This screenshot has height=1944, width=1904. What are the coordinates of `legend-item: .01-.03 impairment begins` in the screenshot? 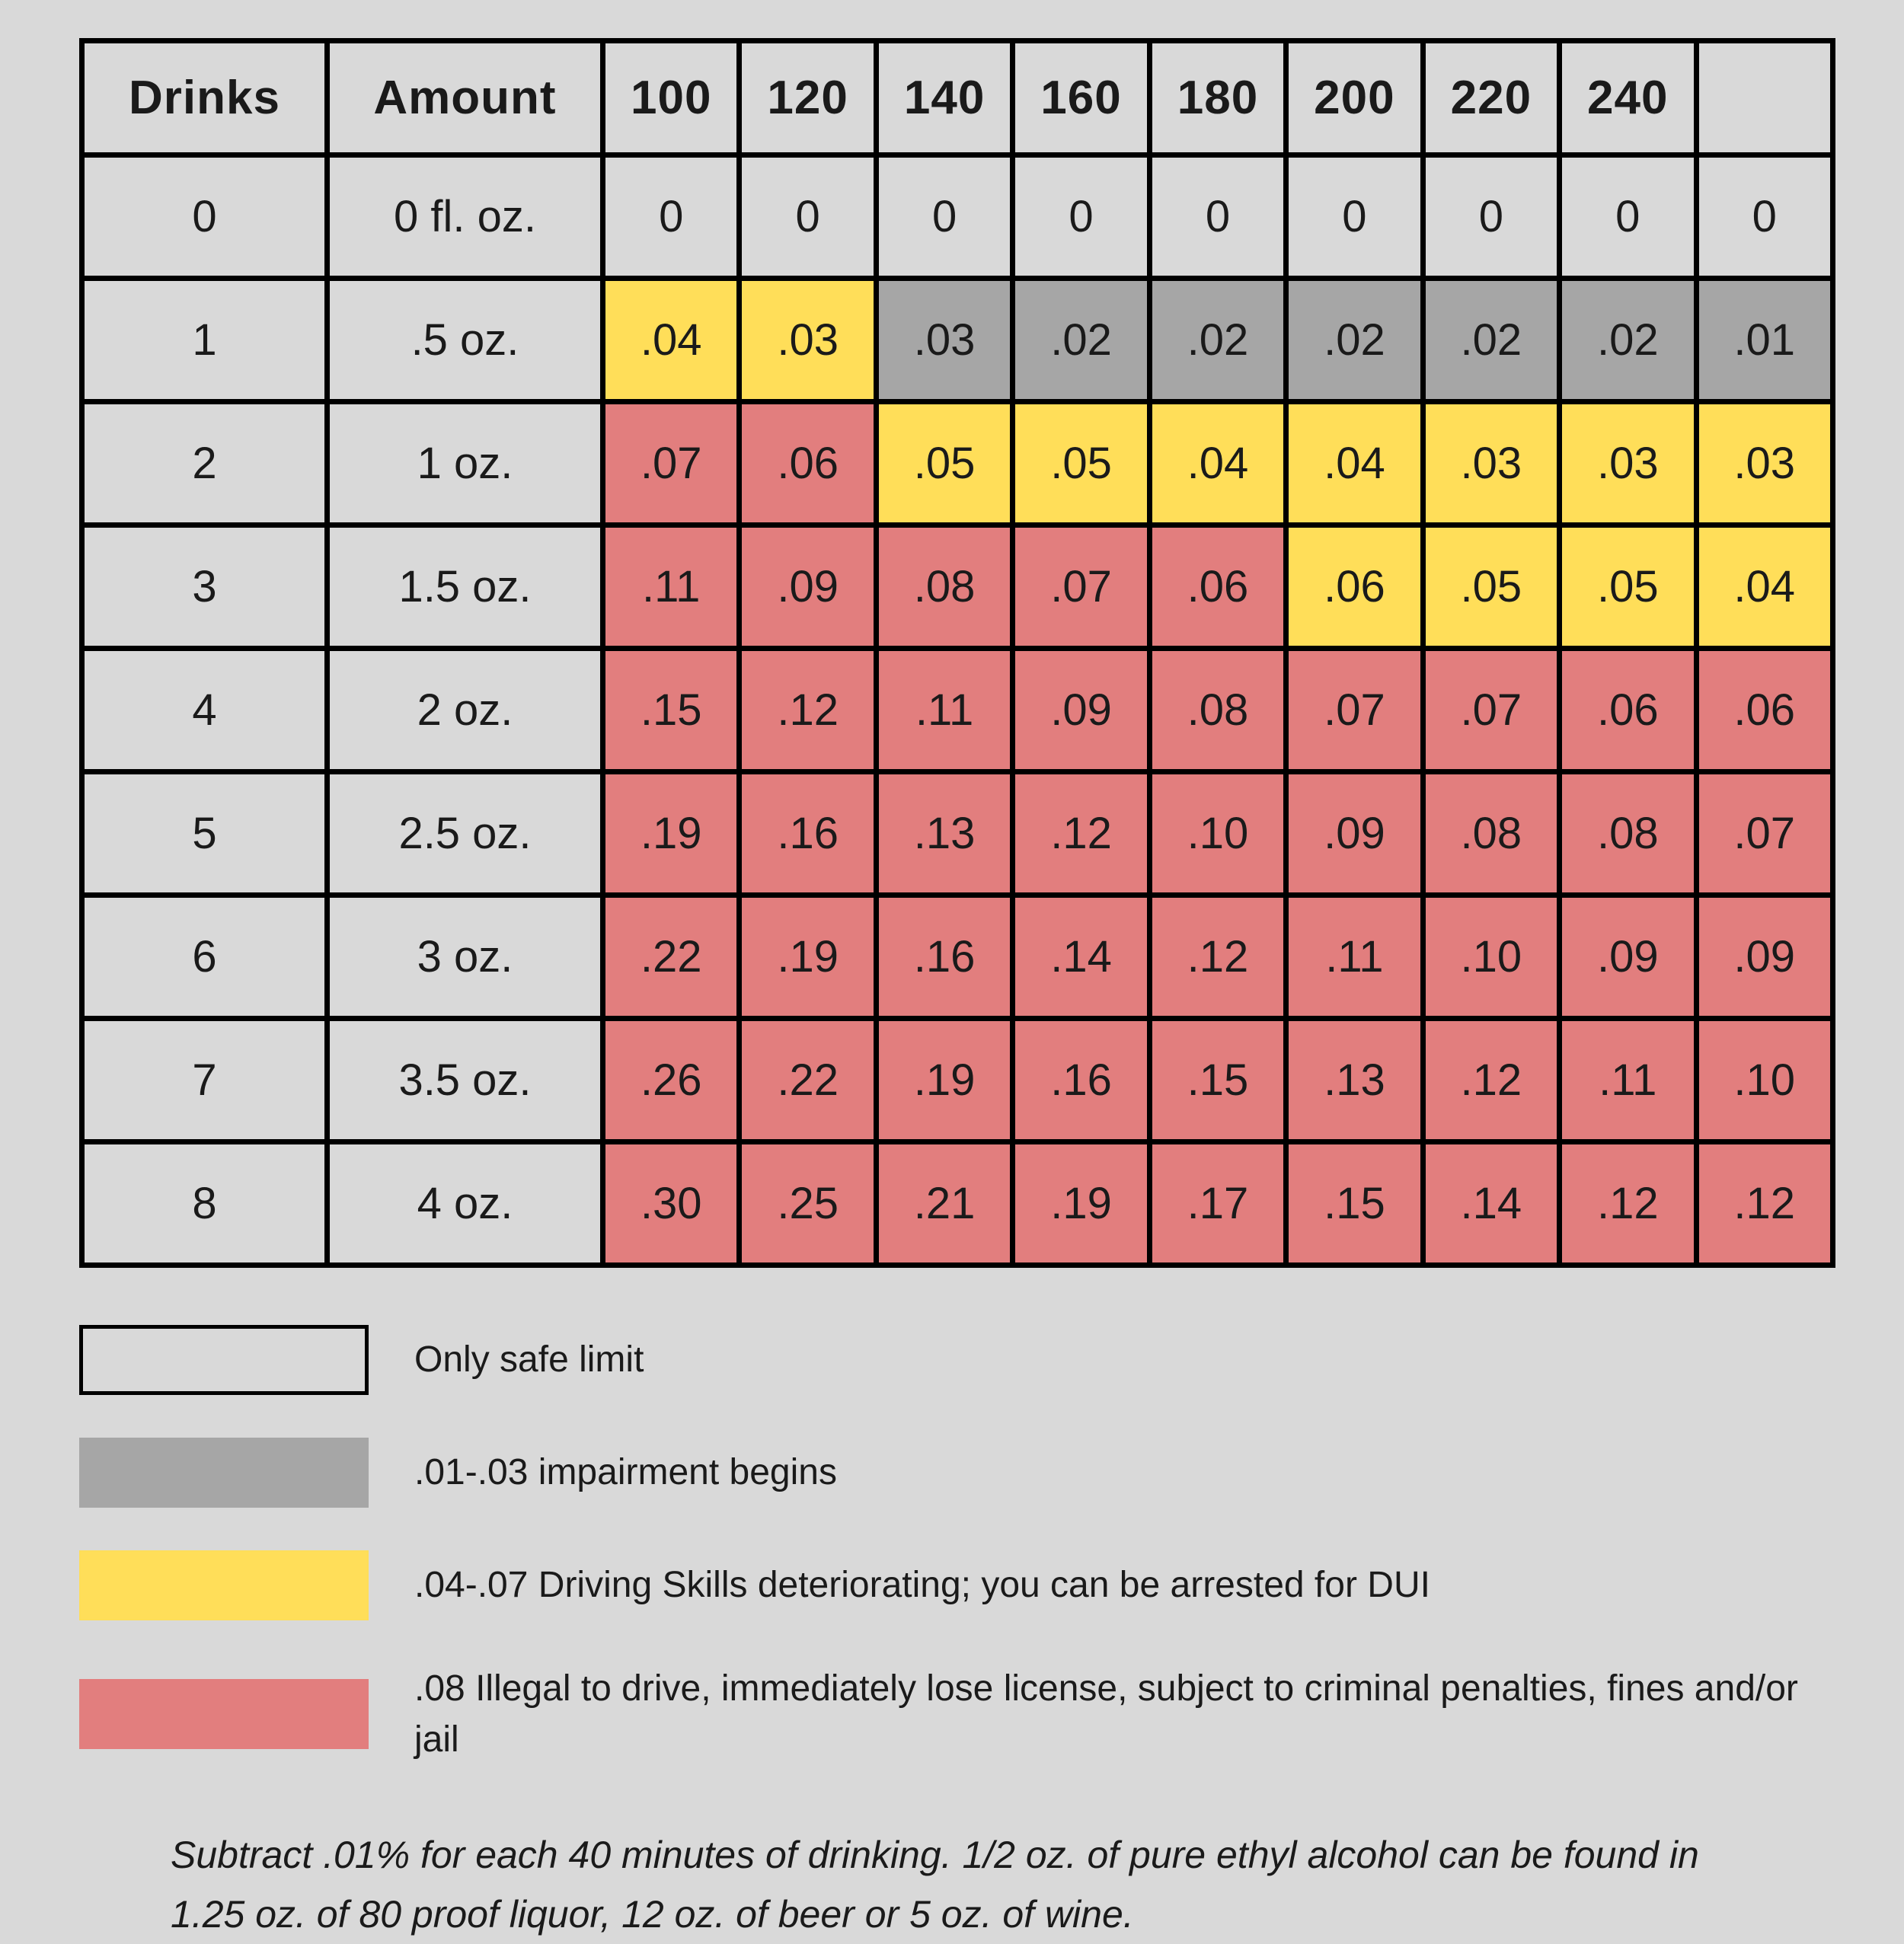 It's located at (957, 1473).